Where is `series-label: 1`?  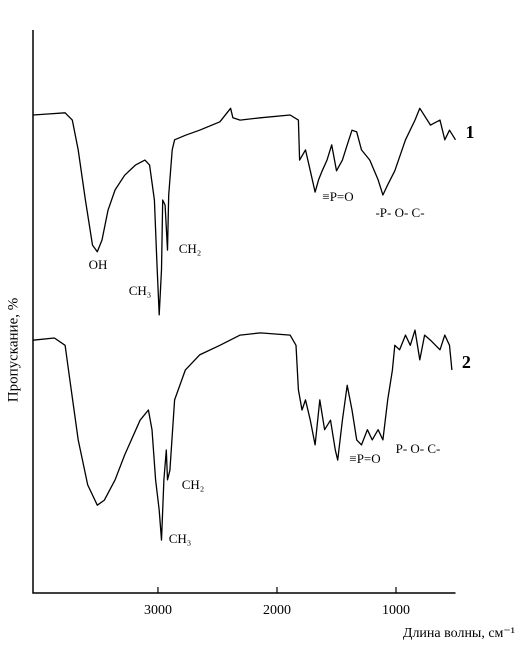 series-label: 1 is located at coordinates (470, 132).